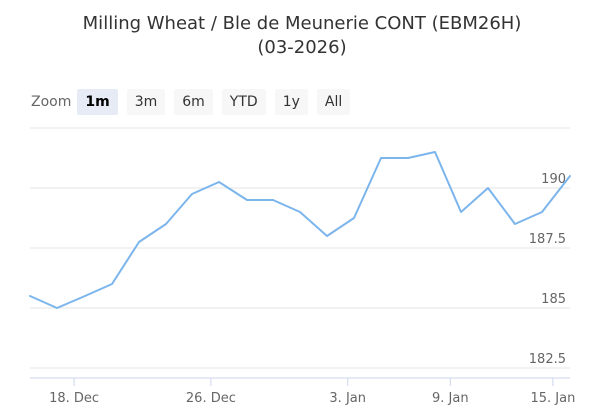 The height and width of the screenshot is (414, 604). What do you see at coordinates (302, 47) in the screenshot?
I see `chart-title-line-2: (03-2026)` at bounding box center [302, 47].